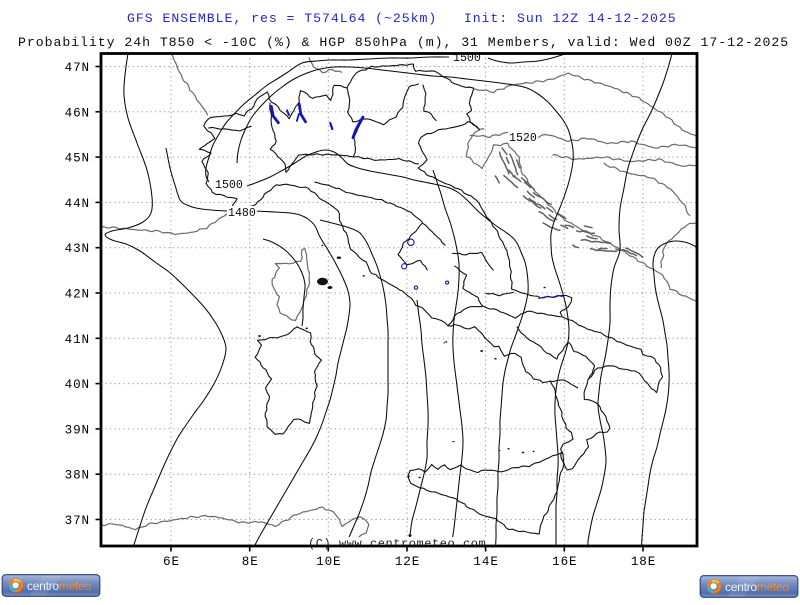  Describe the element at coordinates (77, 68) in the screenshot. I see `svg-text: 47N` at that location.